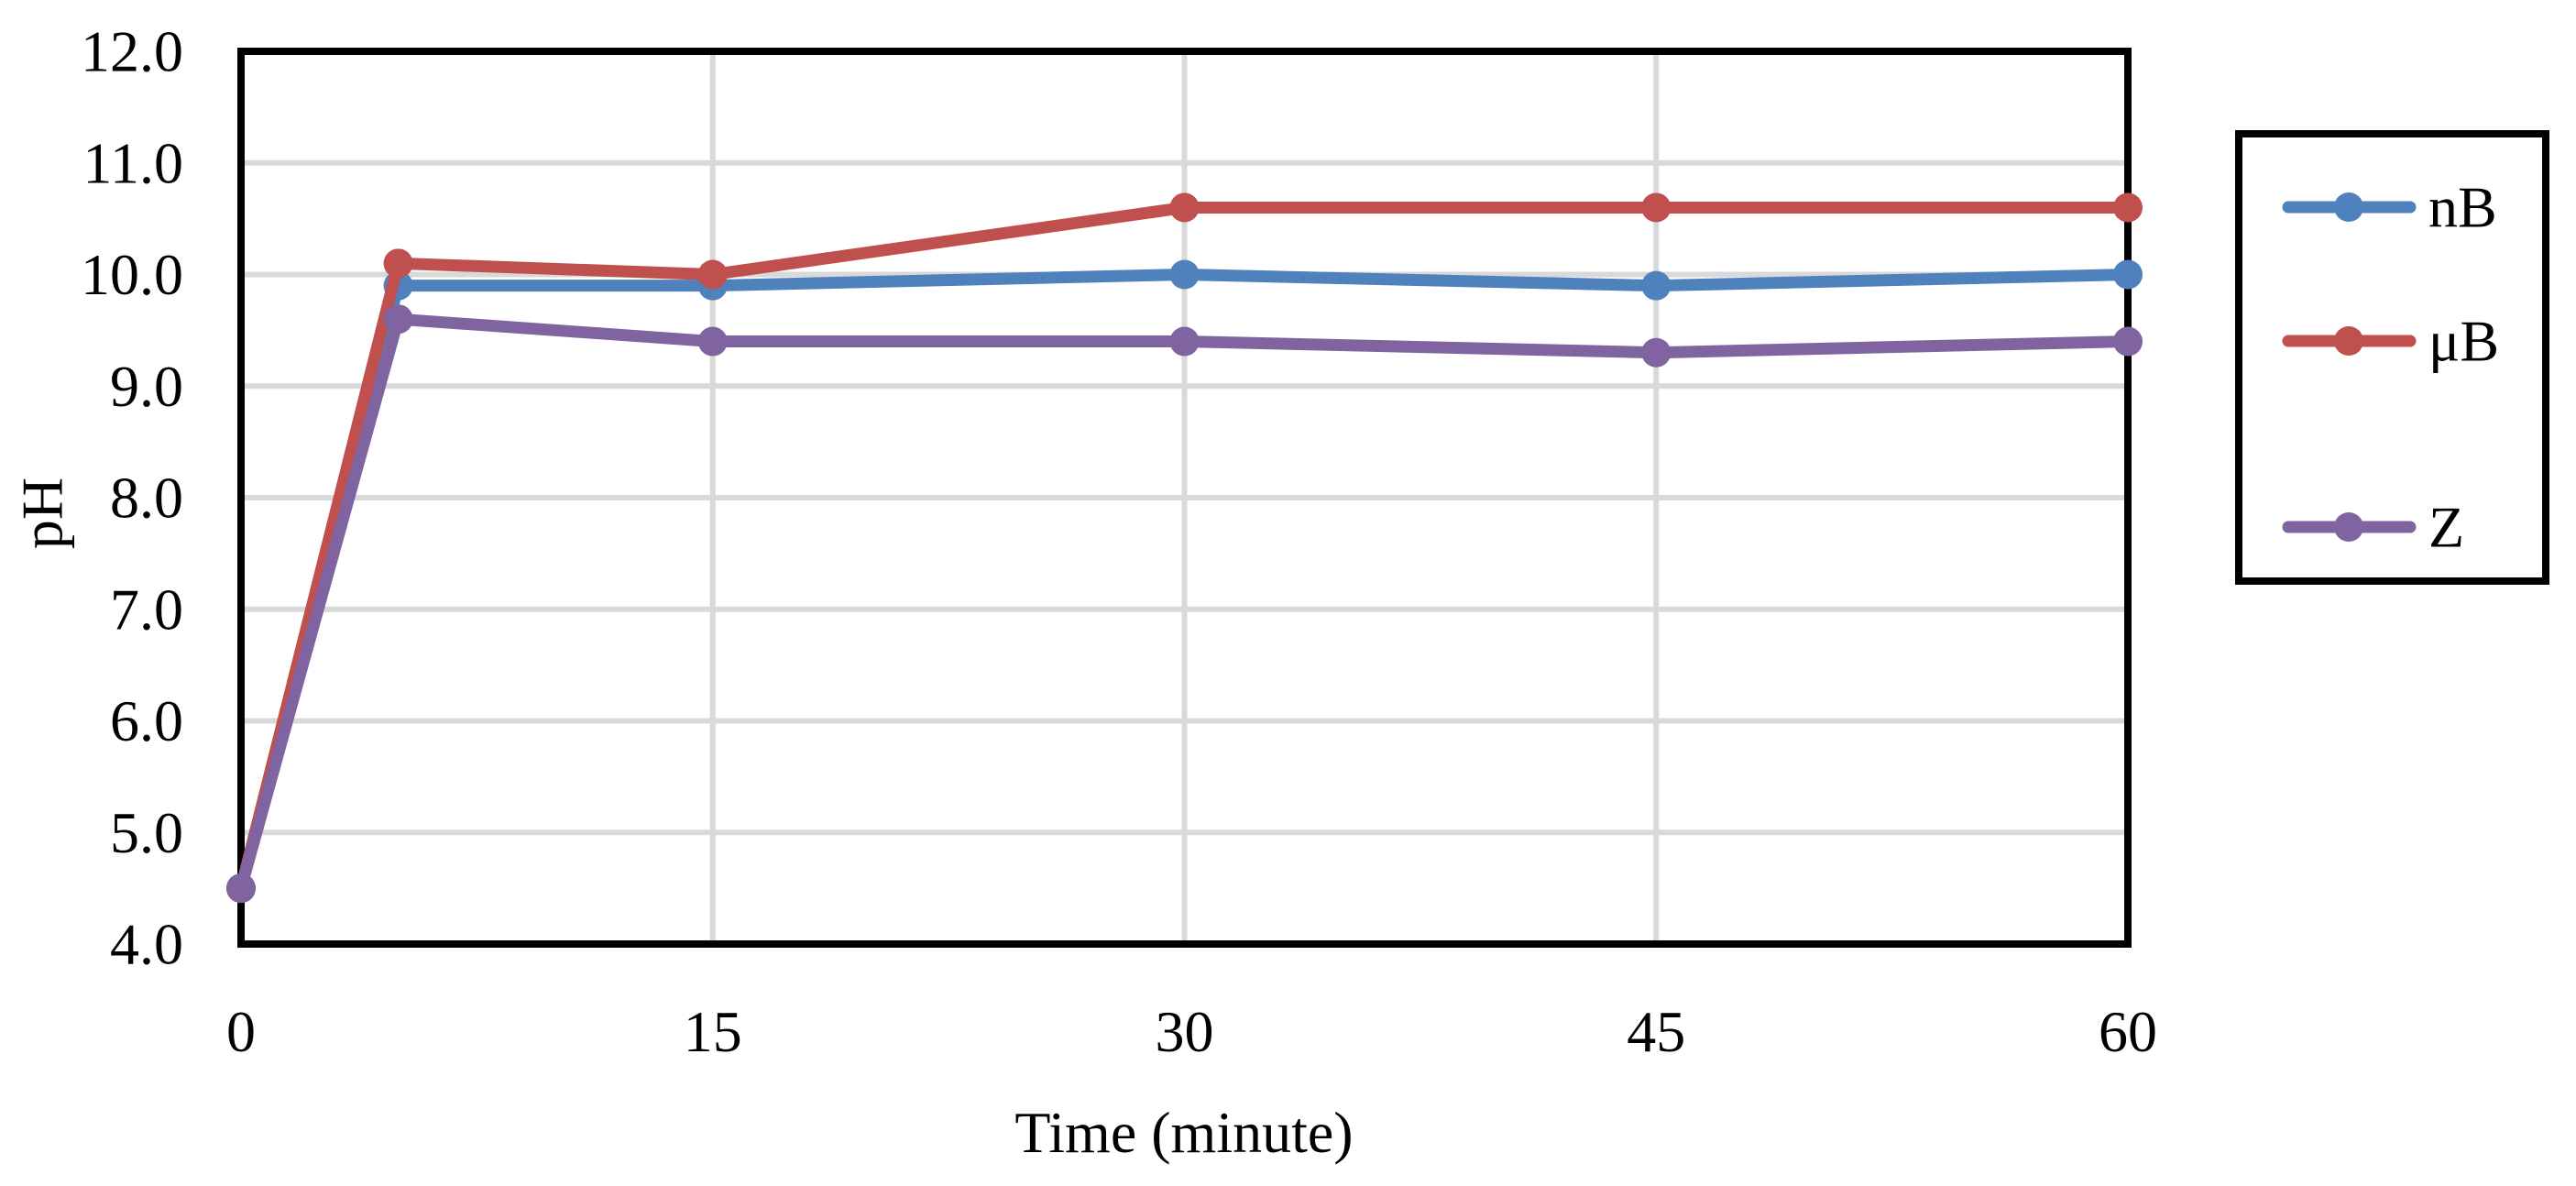  I want to click on legend-marker-swatch-nB, so click(2348, 207).